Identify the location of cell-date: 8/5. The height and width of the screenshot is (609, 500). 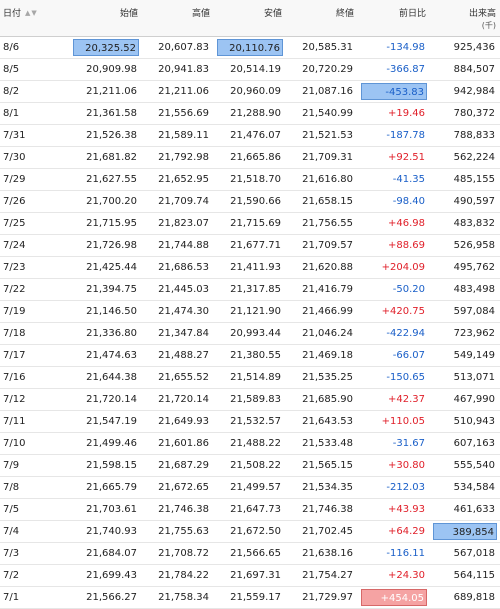
(35, 69).